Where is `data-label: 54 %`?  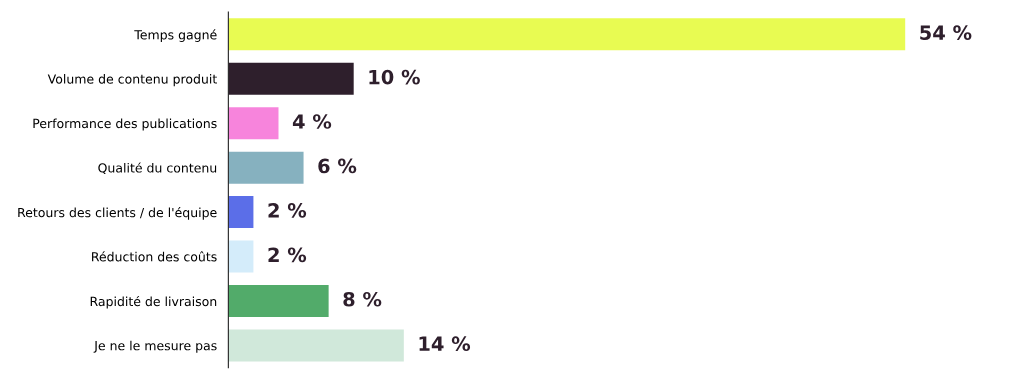 data-label: 54 % is located at coordinates (946, 32).